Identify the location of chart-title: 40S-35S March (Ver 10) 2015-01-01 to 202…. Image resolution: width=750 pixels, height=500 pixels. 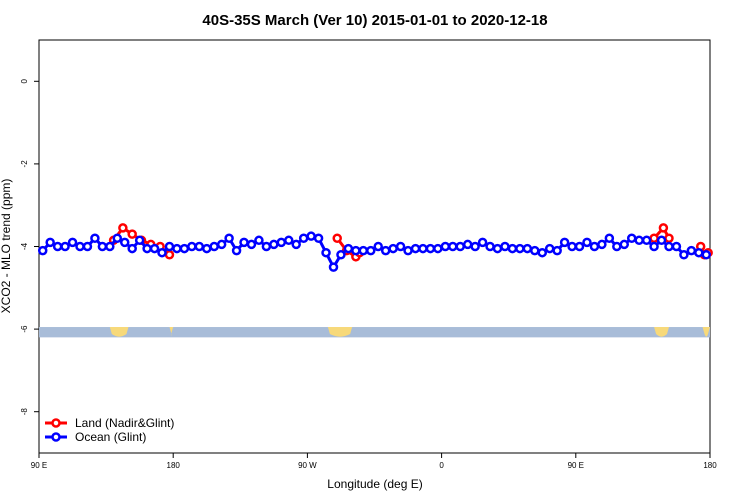
(374, 20).